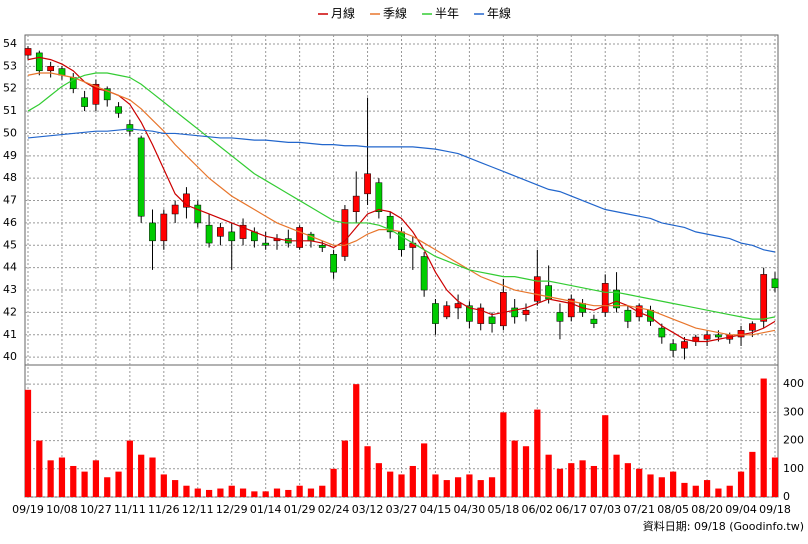 The width and height of the screenshot is (808, 544). I want to click on y2-tick-label: 400, so click(793, 383).